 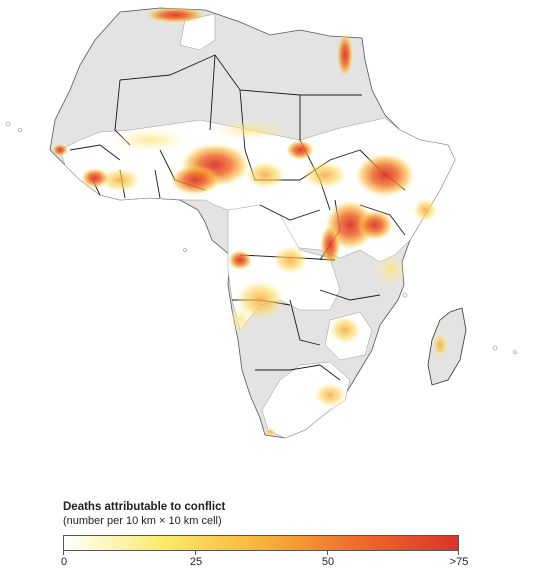 I want to click on legend-label-50: 50, so click(x=328, y=562).